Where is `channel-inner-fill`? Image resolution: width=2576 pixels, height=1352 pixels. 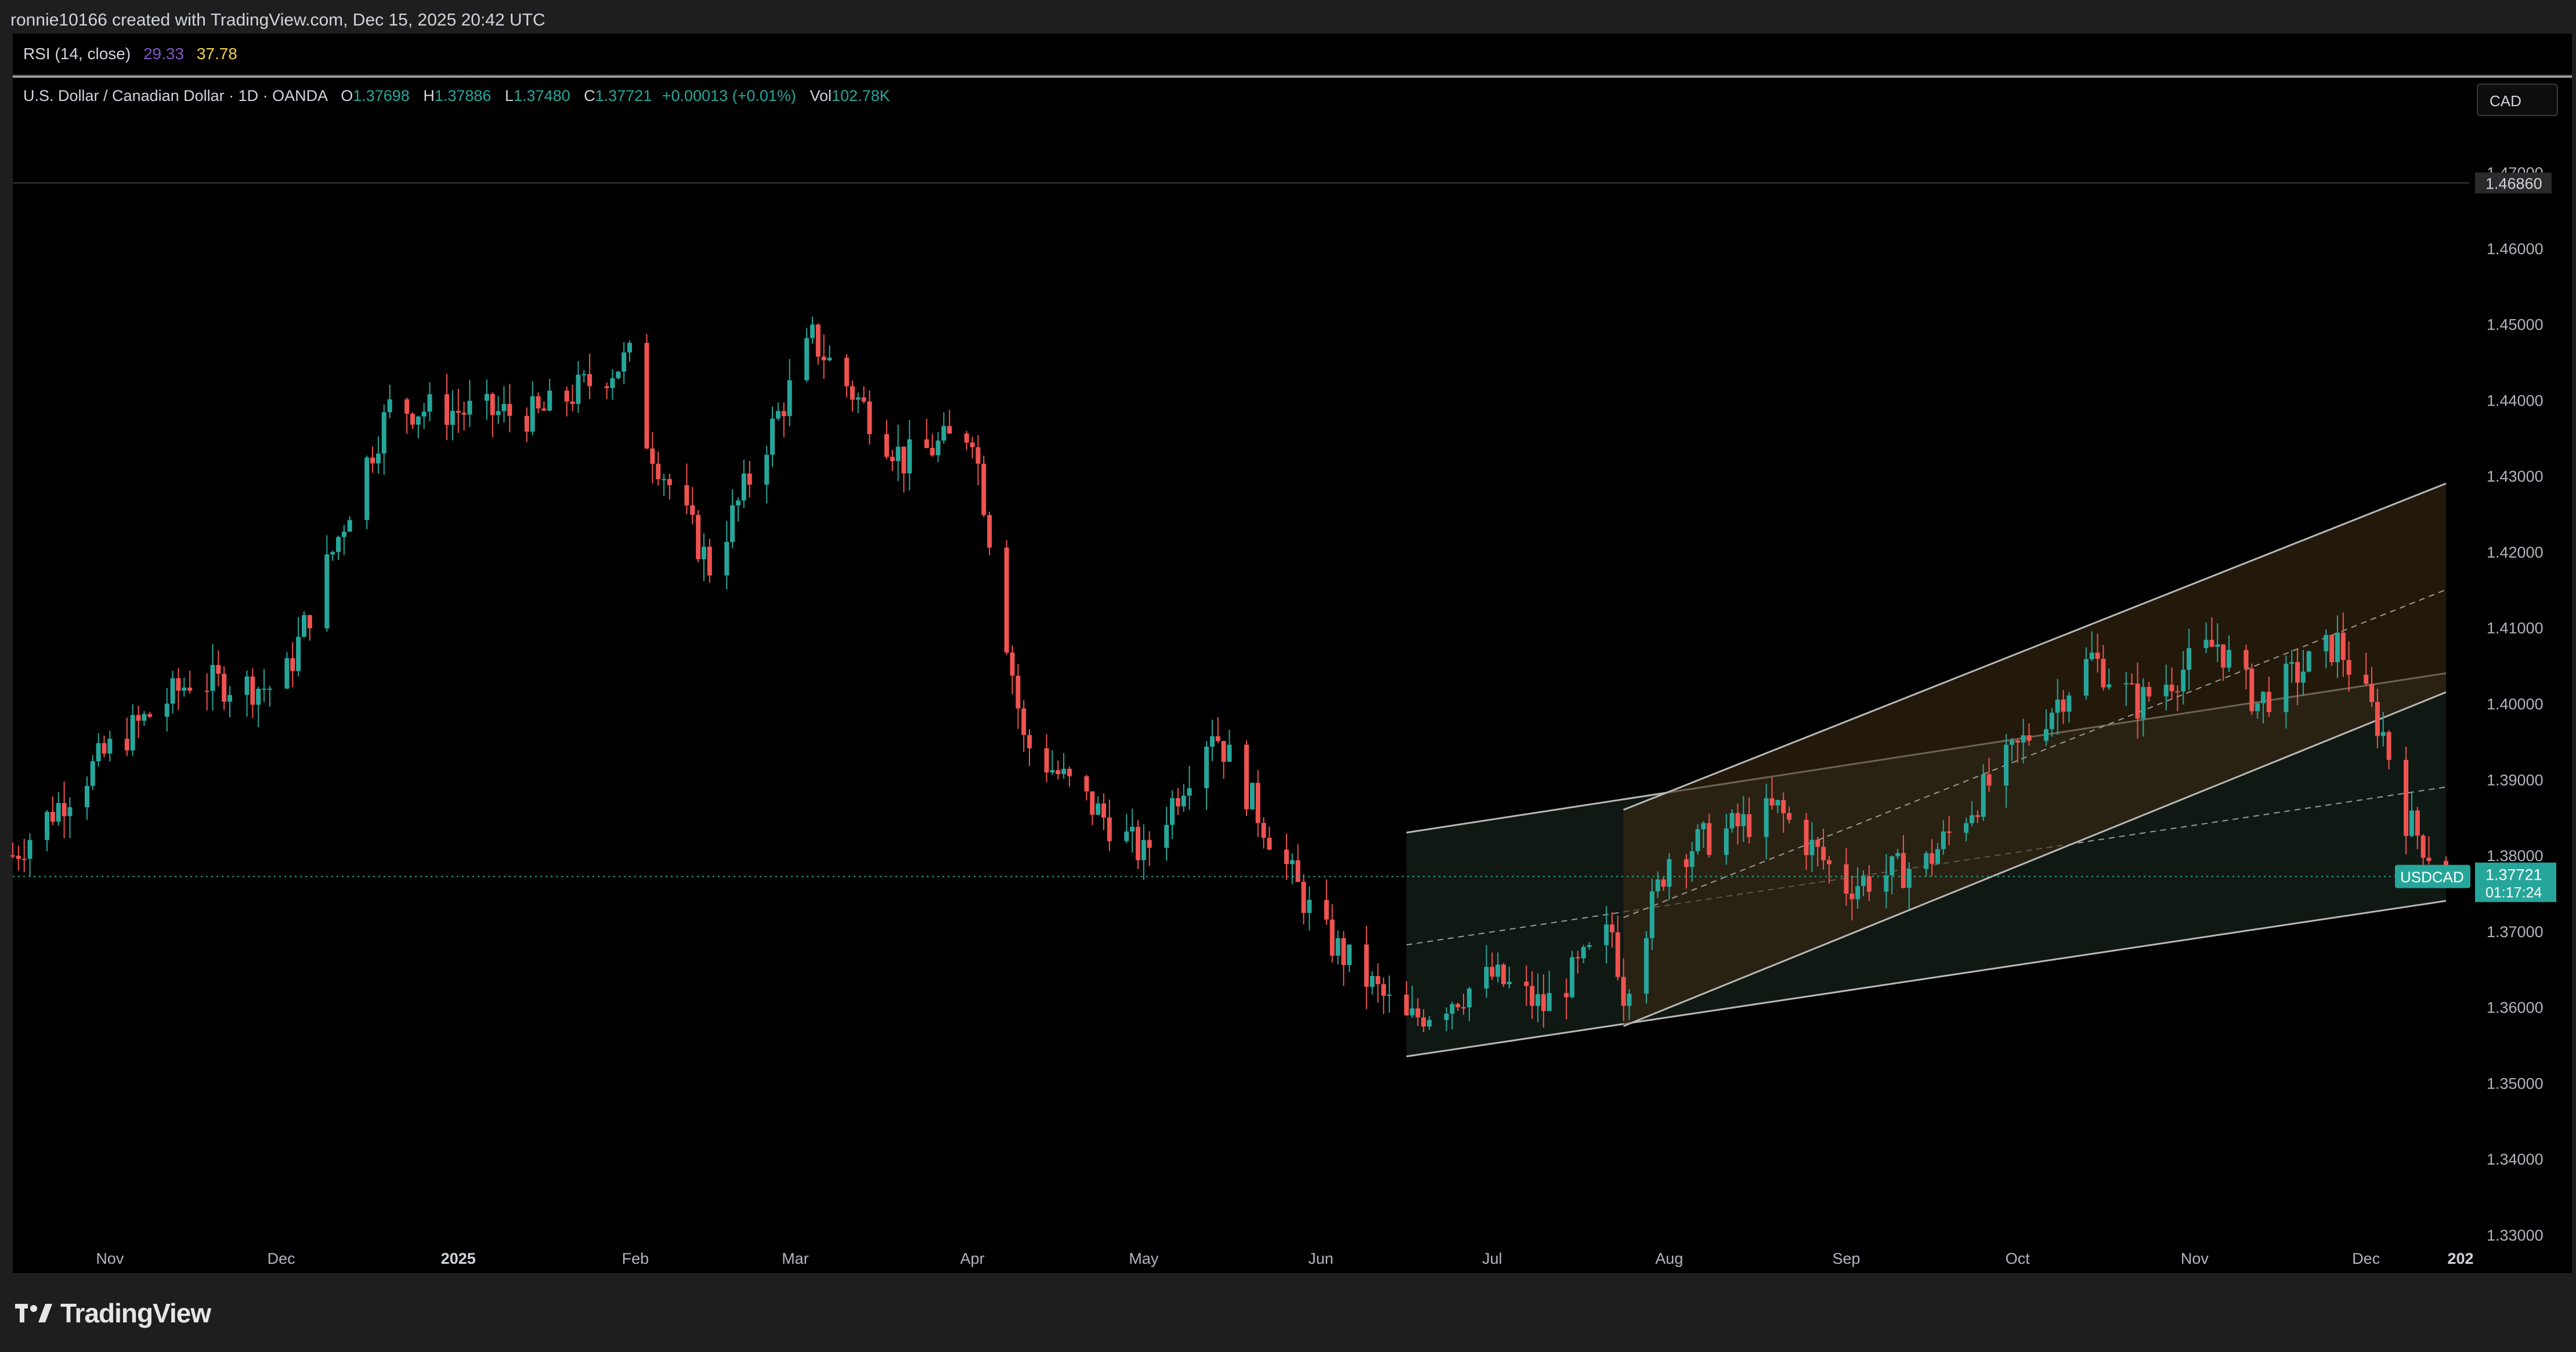 channel-inner-fill is located at coordinates (2034, 754).